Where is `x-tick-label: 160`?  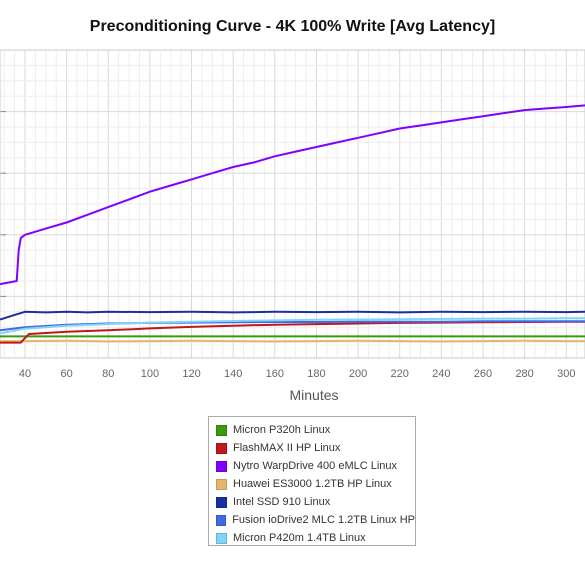
x-tick-label: 160 is located at coordinates (275, 374).